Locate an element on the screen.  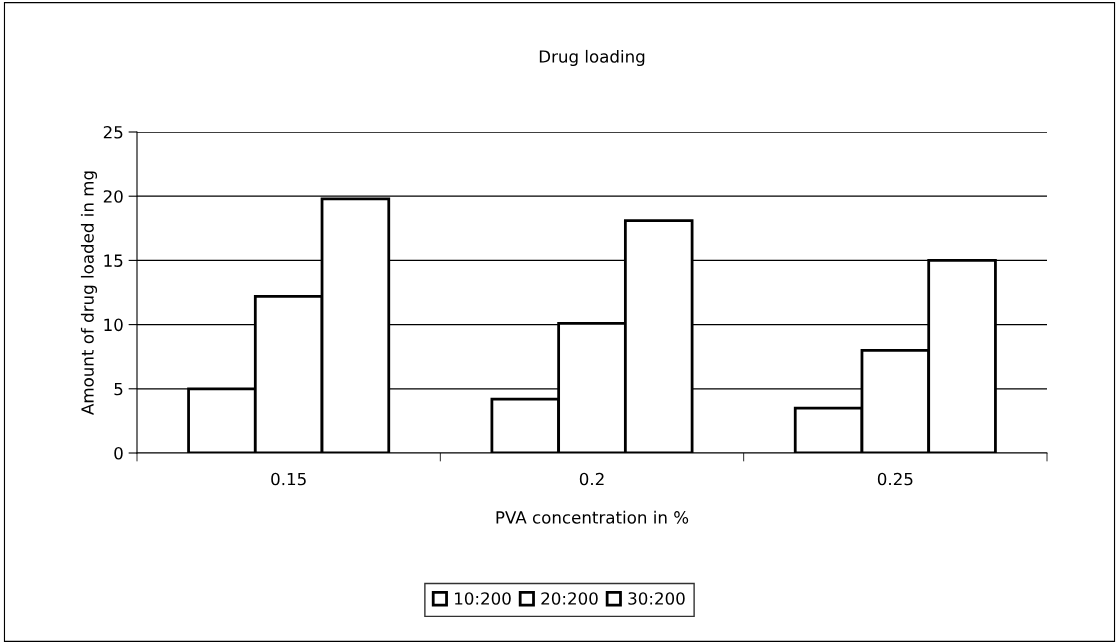
x-tick-label: 0.2 is located at coordinates (591, 479).